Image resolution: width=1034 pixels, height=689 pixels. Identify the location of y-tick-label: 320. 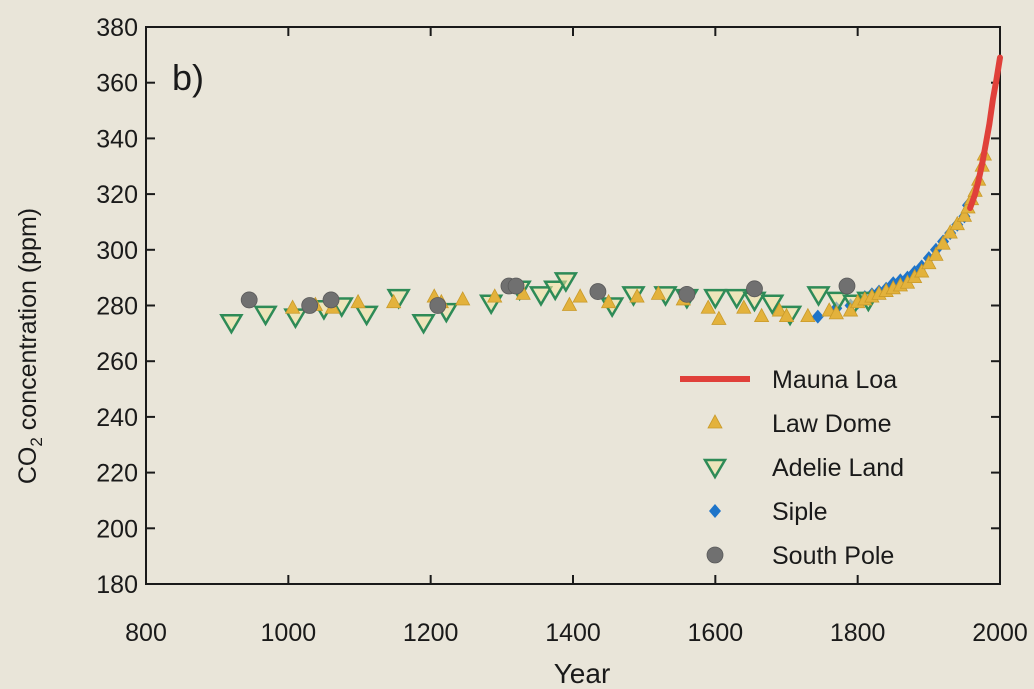
(117, 195).